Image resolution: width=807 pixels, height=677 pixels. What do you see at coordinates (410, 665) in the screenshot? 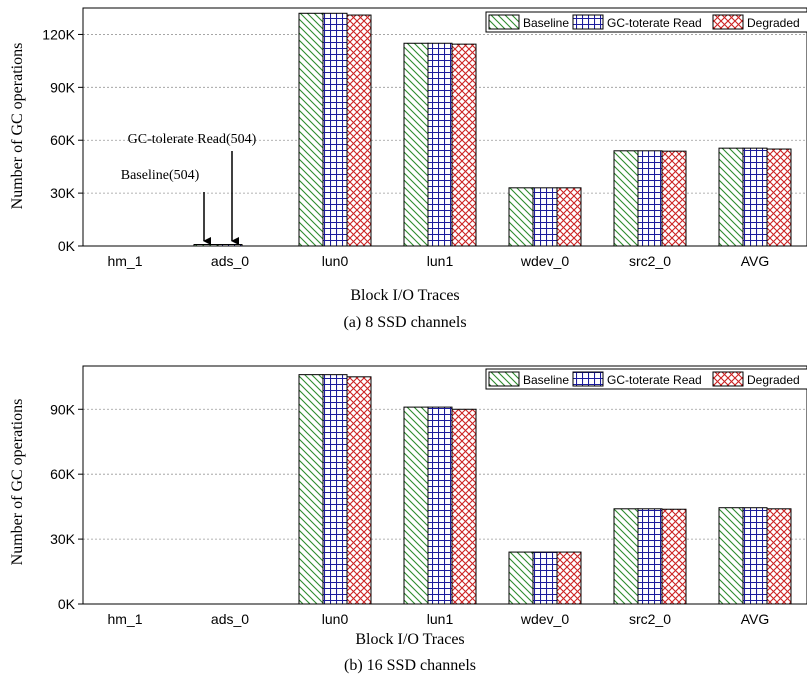
I see `chart-caption: (b) 16 SSD channels` at bounding box center [410, 665].